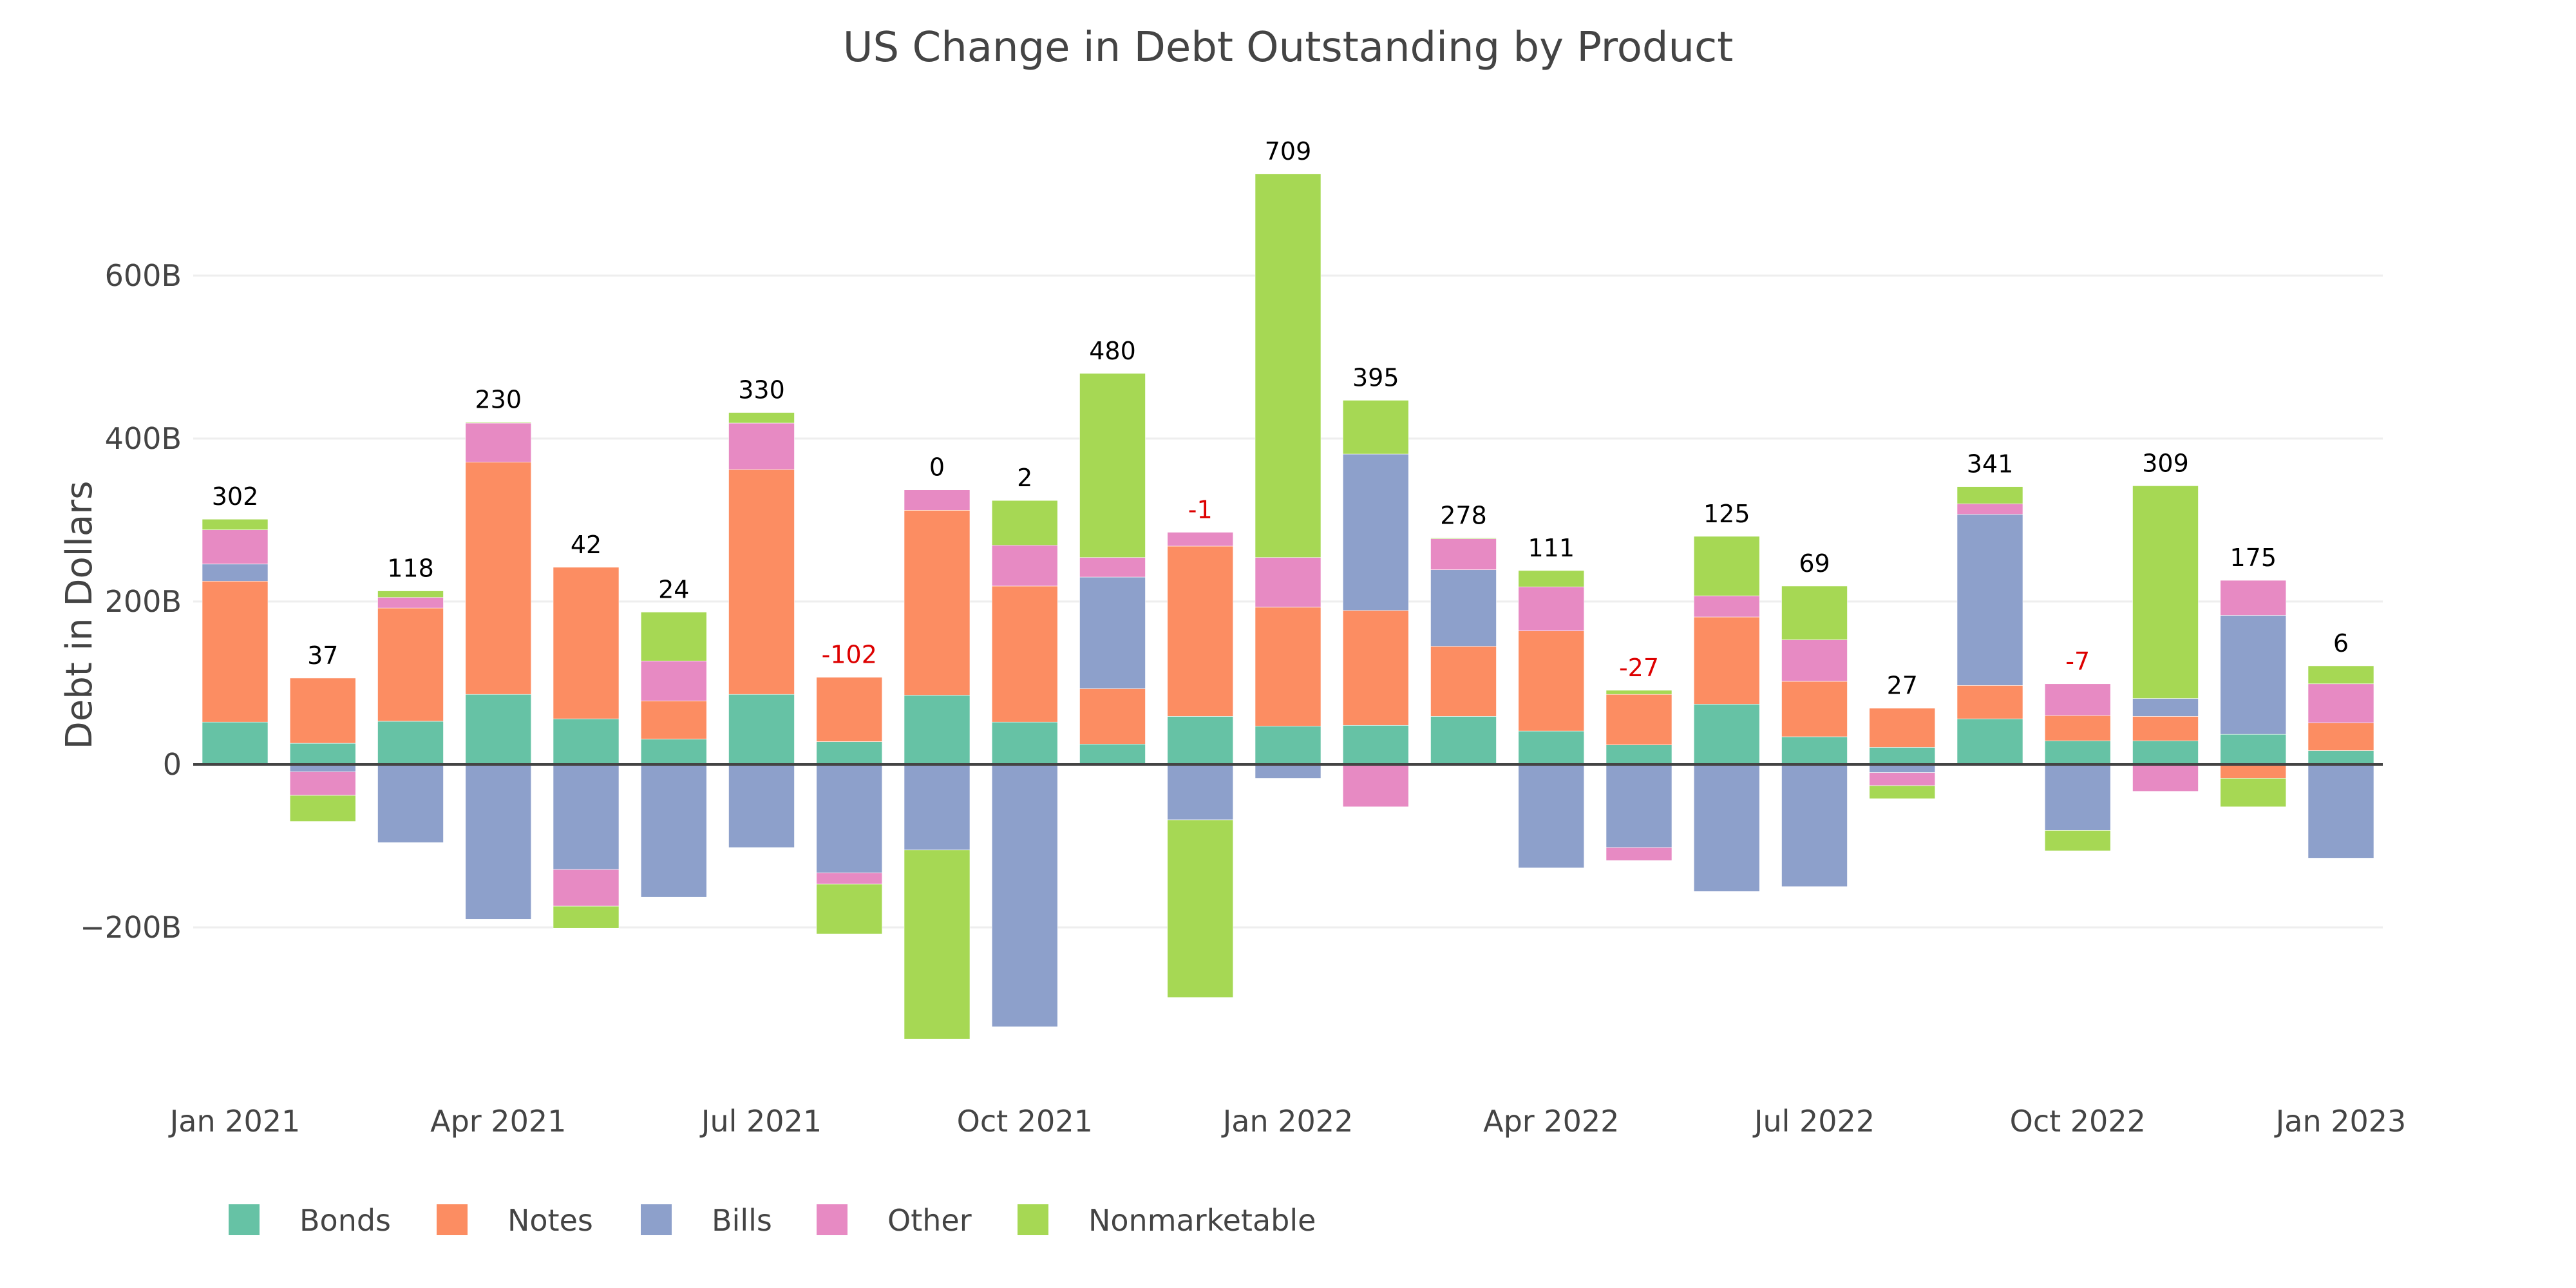 The width and height of the screenshot is (2576, 1288). I want to click on legend-item-notes: Notes, so click(515, 1221).